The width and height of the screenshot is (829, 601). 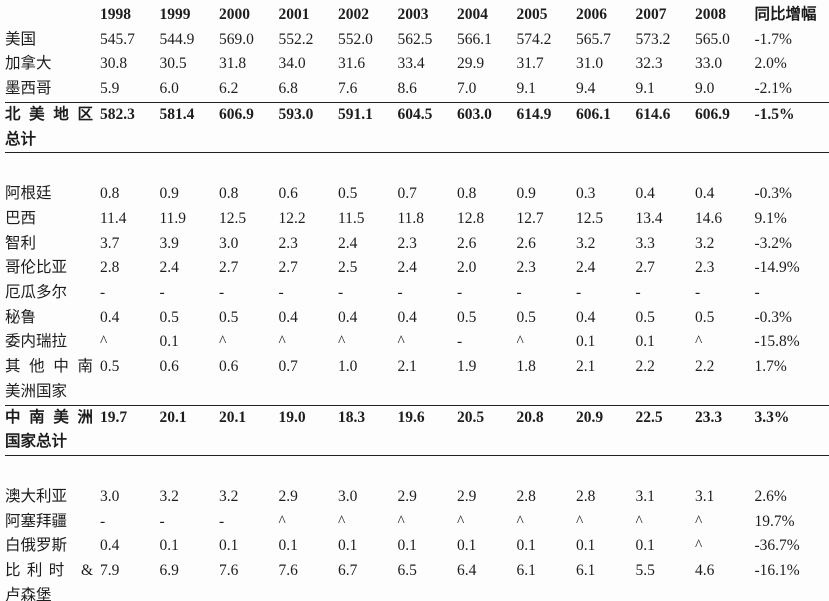 I want to click on value-cell: 11.5, so click(x=351, y=218).